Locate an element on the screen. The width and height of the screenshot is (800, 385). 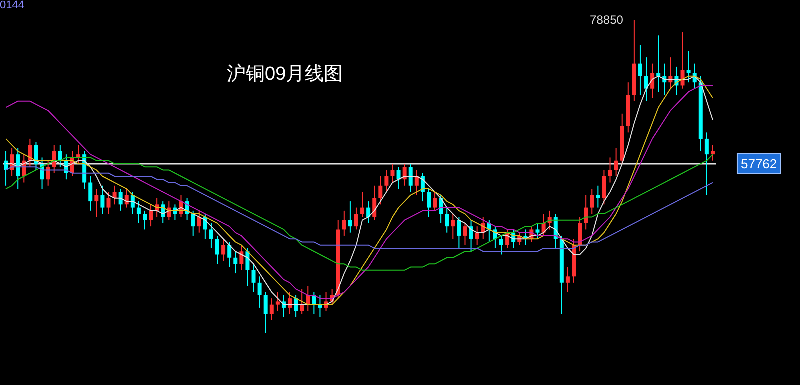
annotation: 78850 is located at coordinates (607, 20).